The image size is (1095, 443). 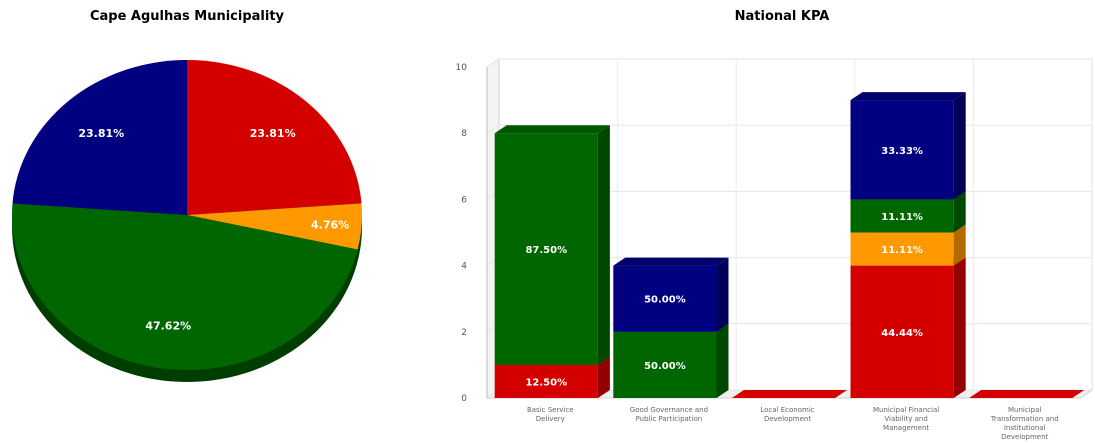 I want to click on y-tick-label: 6, so click(x=464, y=200).